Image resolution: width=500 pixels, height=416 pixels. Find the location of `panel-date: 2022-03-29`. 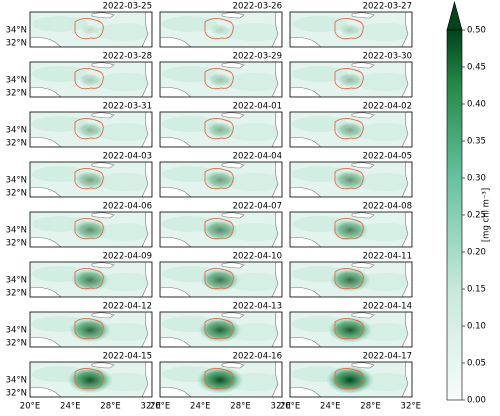

panel-date: 2022-03-29 is located at coordinates (257, 57).